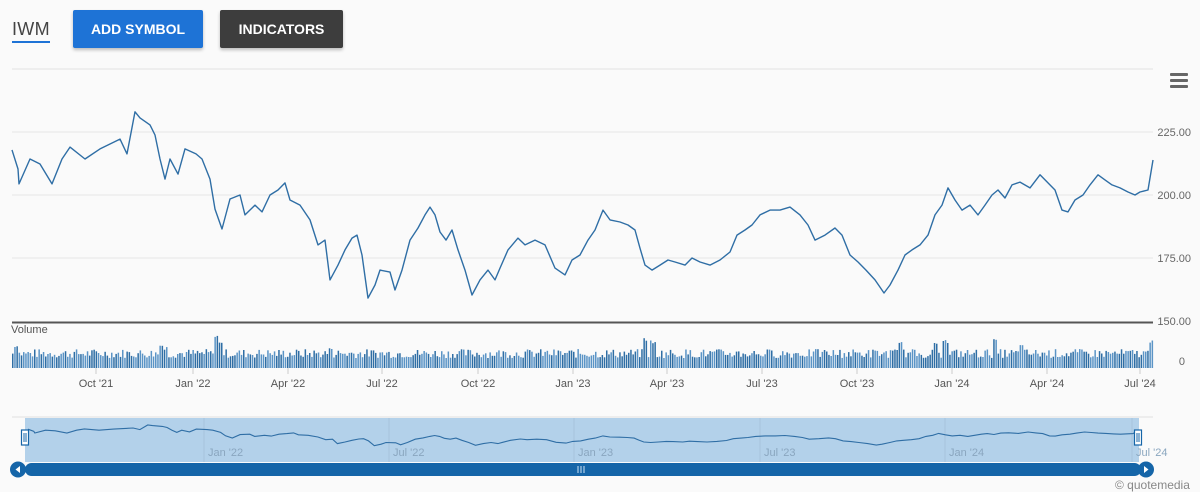 Image resolution: width=1200 pixels, height=492 pixels. I want to click on svg-text: 175.00, so click(1174, 259).